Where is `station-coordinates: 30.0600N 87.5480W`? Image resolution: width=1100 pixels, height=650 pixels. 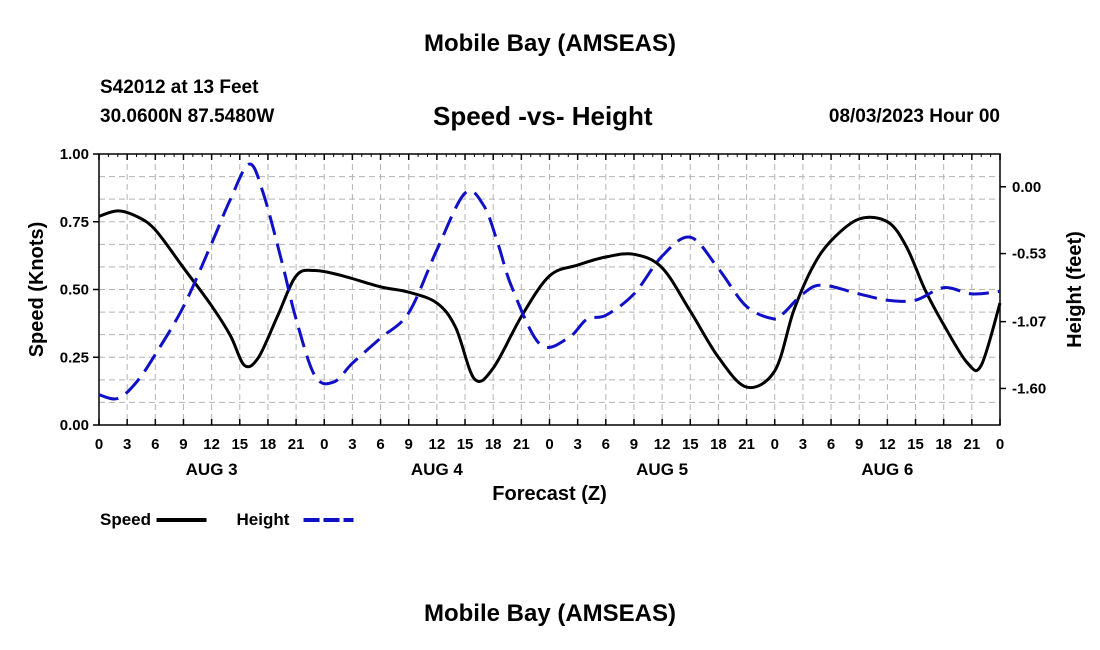 station-coordinates: 30.0600N 87.5480W is located at coordinates (187, 116).